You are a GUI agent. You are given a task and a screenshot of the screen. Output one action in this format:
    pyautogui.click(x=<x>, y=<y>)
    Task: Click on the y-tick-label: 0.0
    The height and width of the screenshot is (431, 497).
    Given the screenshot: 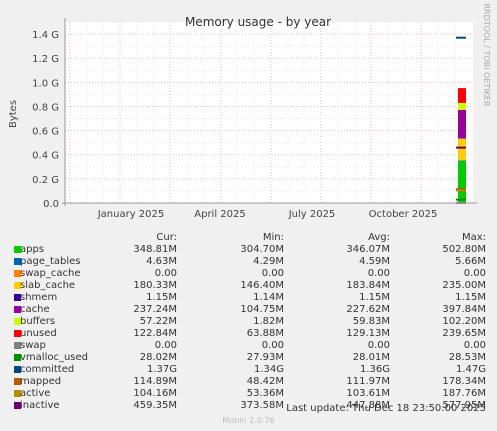 What is the action you would take?
    pyautogui.click(x=51, y=204)
    